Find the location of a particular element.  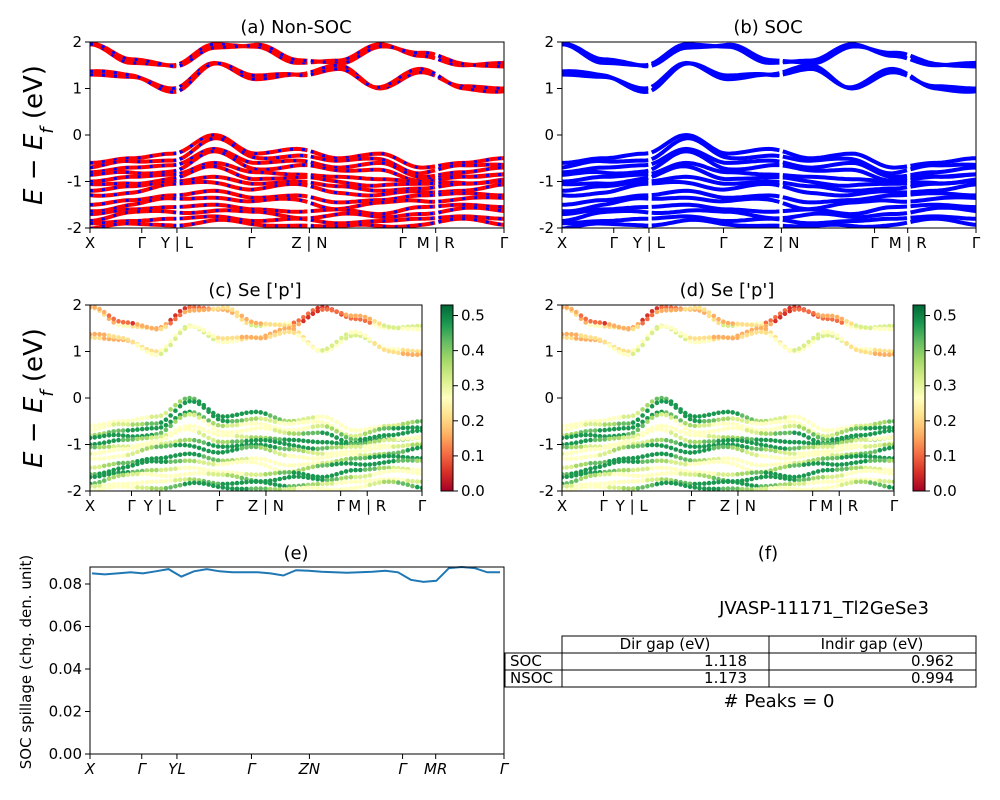

ytick-label: 0 is located at coordinates (549, 398).